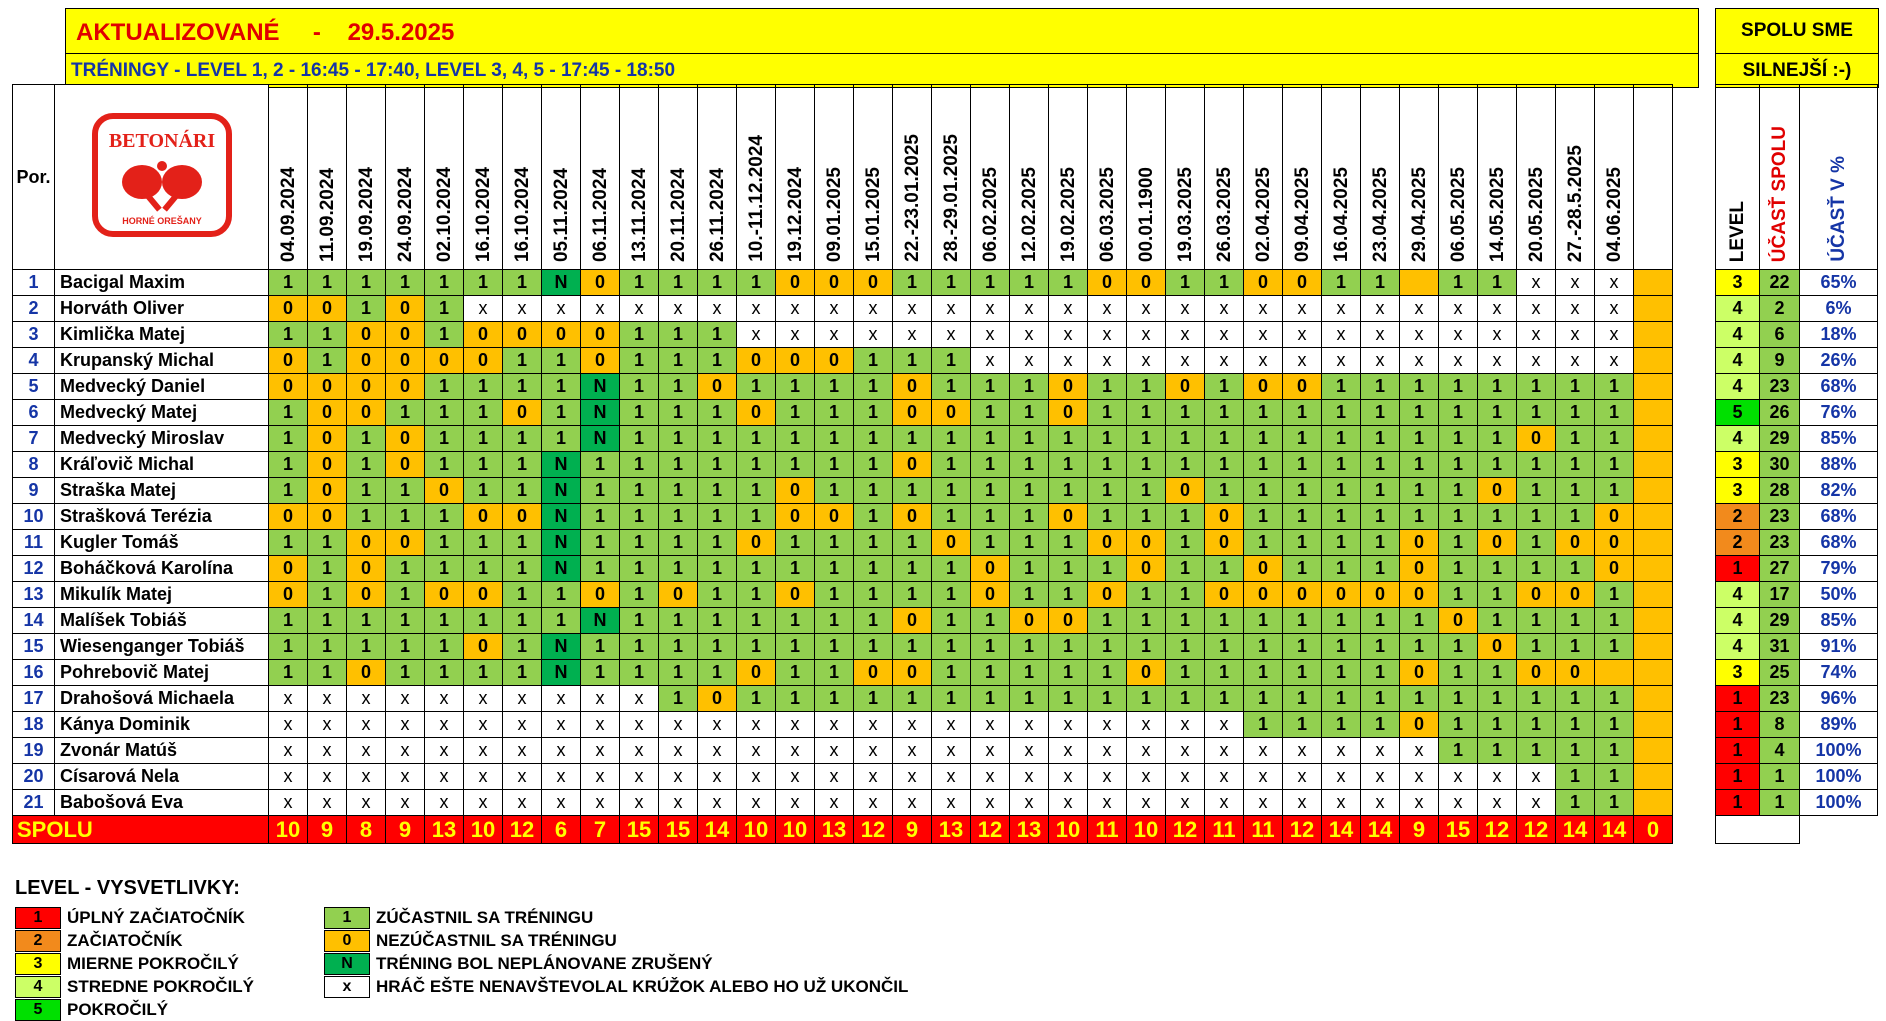  What do you see at coordinates (161, 776) in the screenshot?
I see `player-name: Císarová Nela` at bounding box center [161, 776].